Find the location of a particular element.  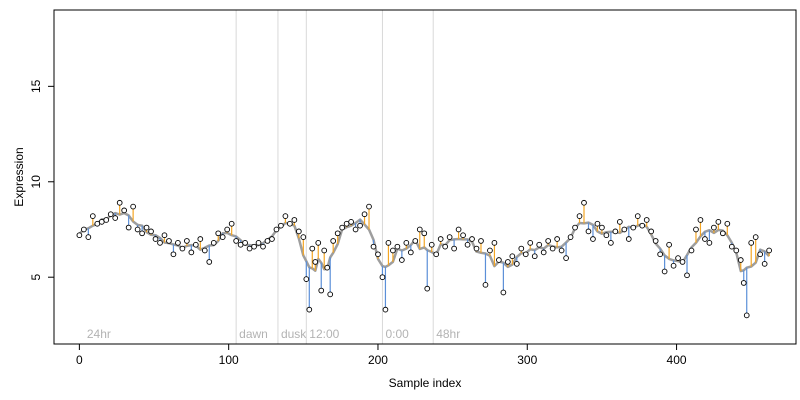

y-tick-label: 5 is located at coordinates (36, 277).